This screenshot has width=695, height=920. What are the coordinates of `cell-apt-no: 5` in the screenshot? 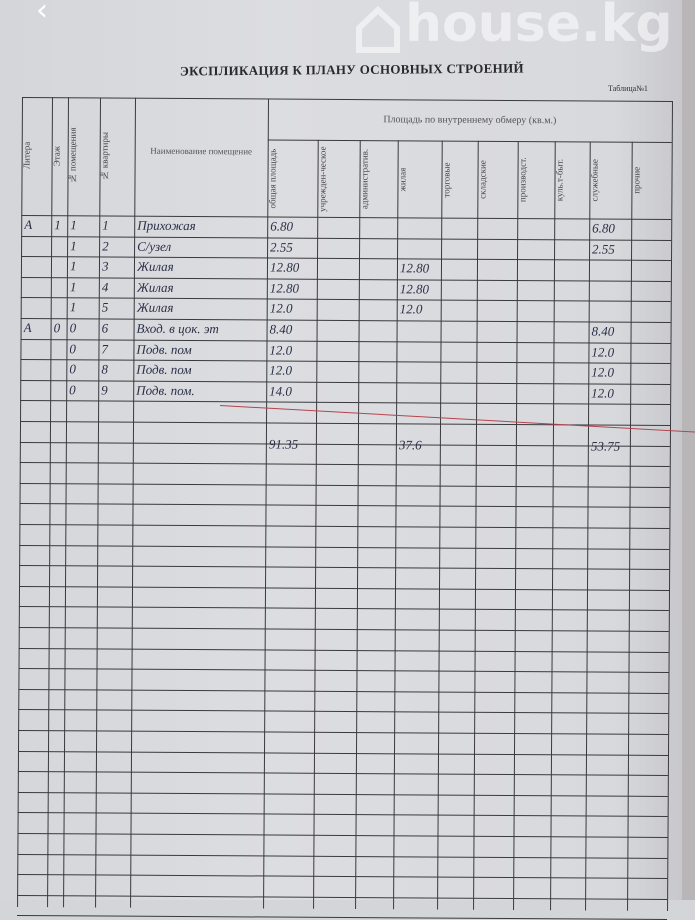 It's located at (105, 307).